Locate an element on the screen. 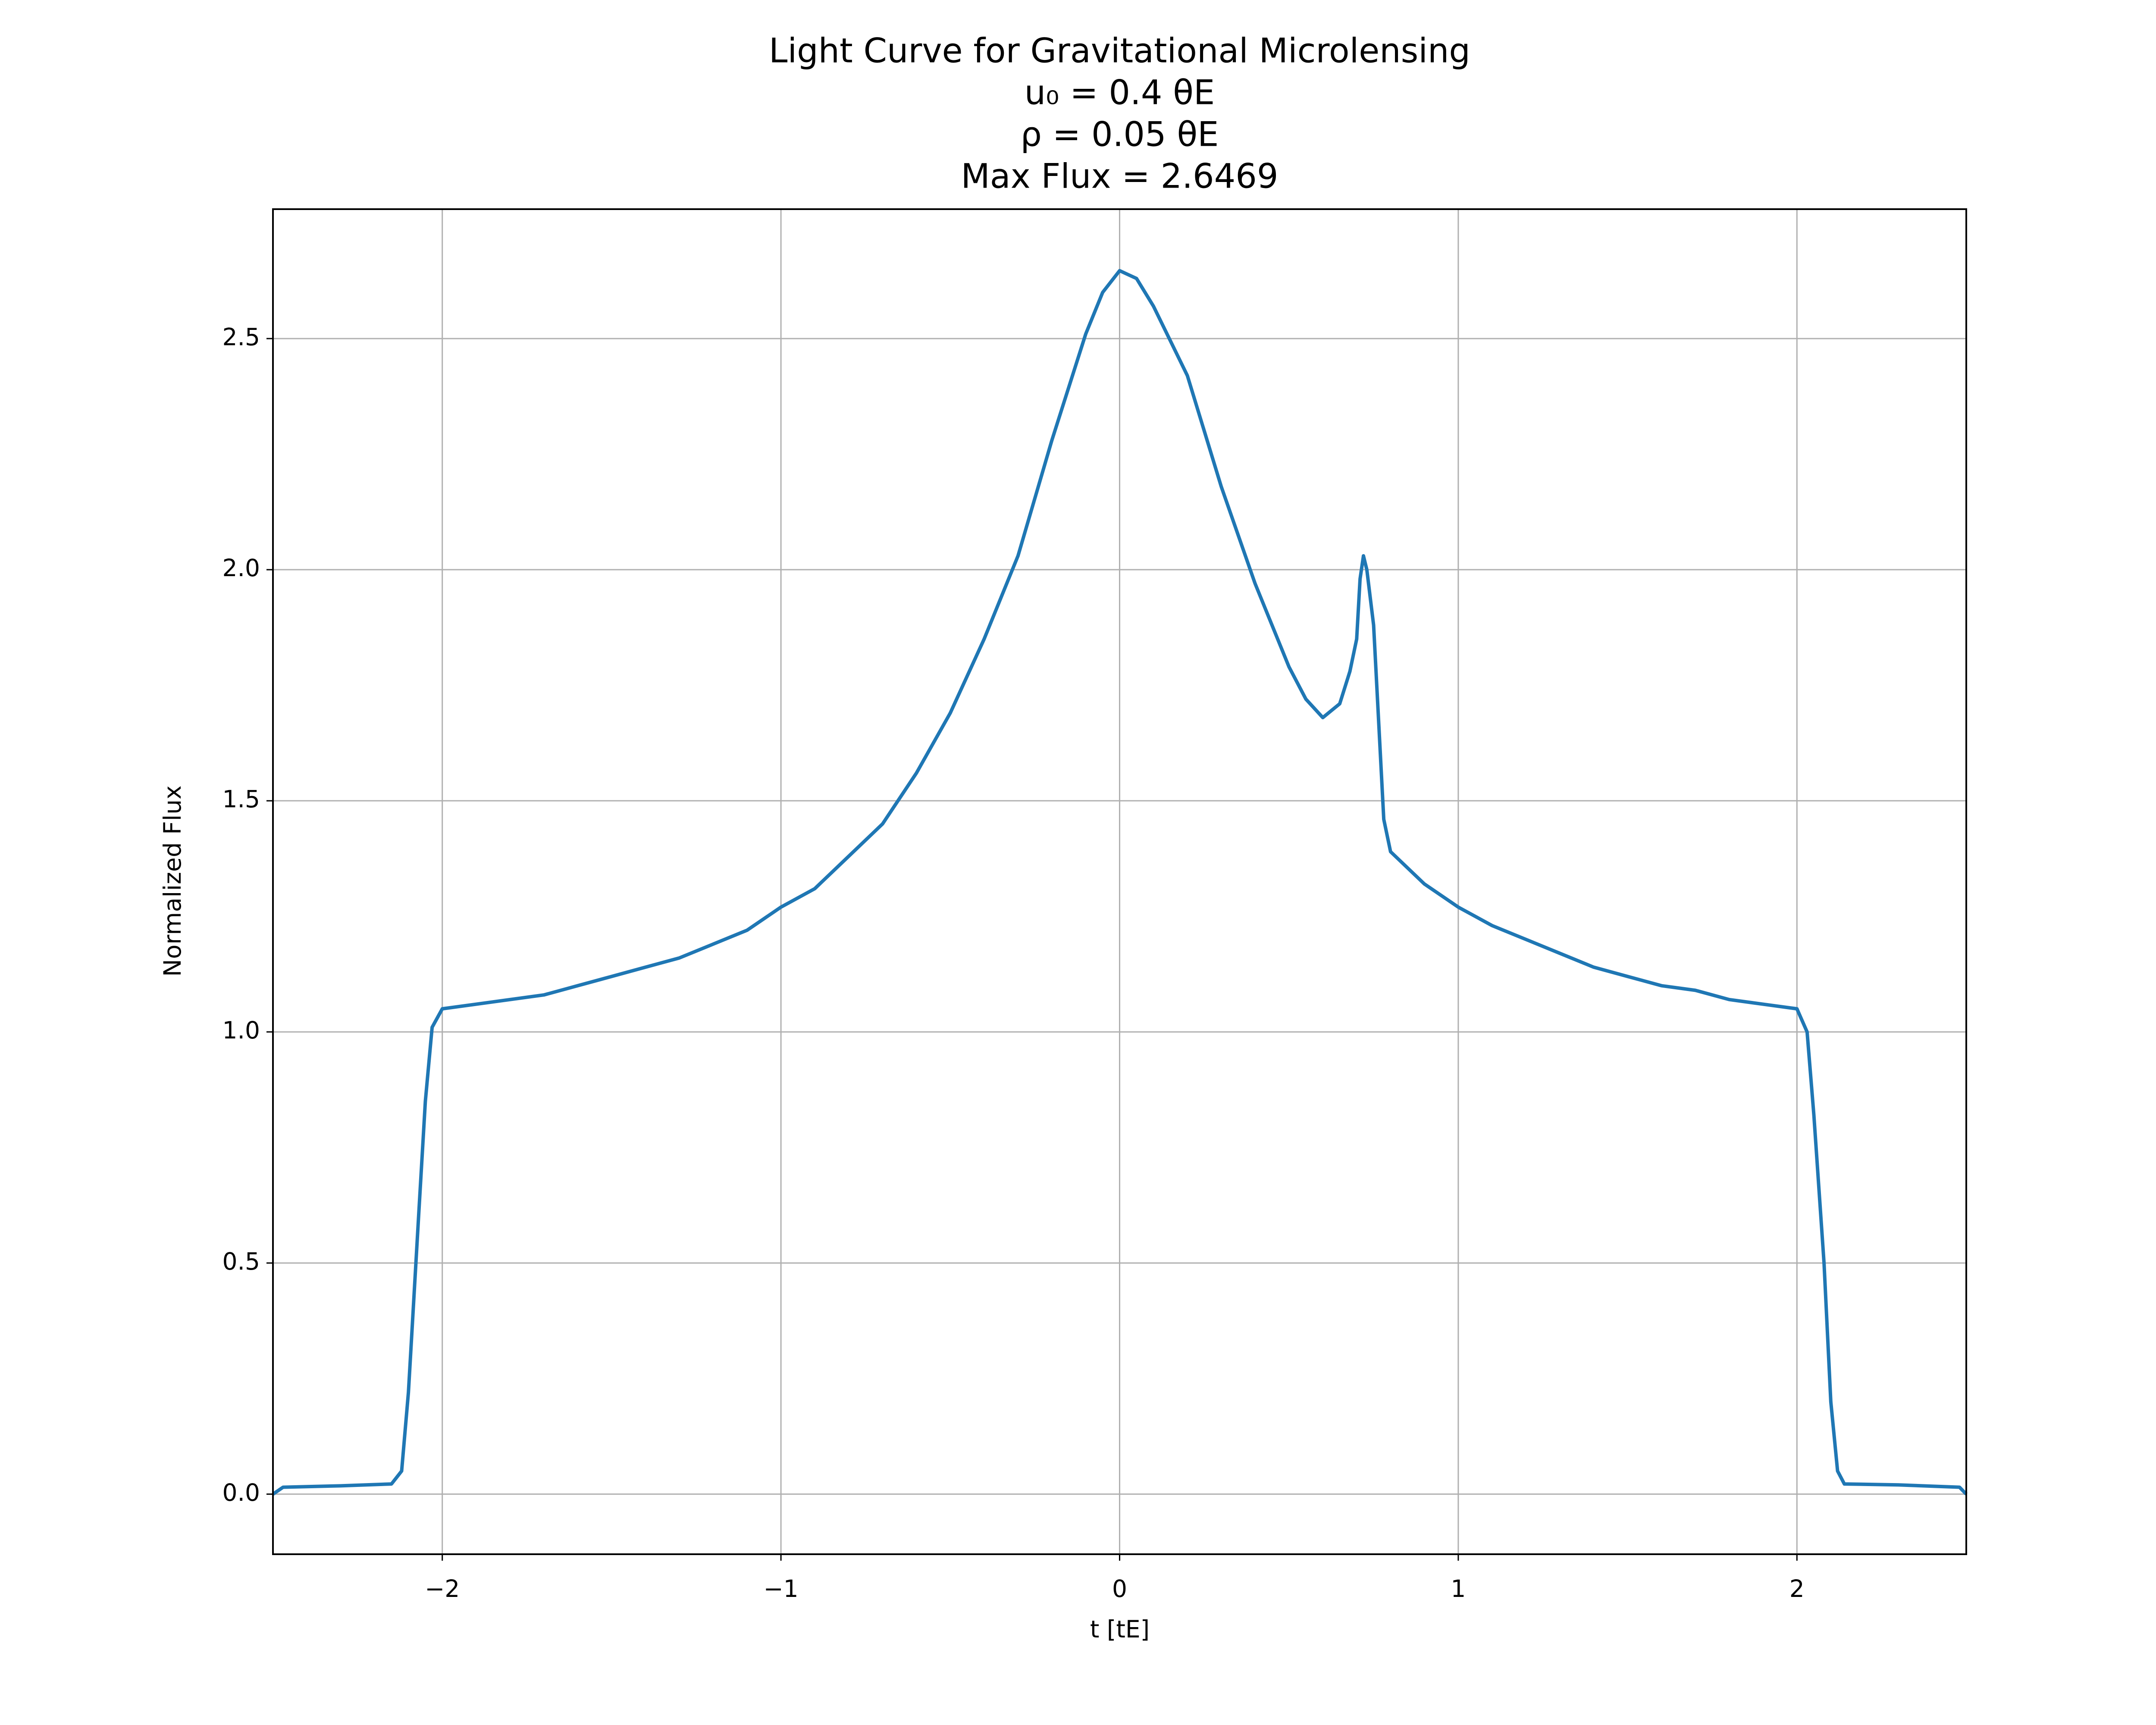  y-axis-label: Normalized Flux is located at coordinates (172, 881).